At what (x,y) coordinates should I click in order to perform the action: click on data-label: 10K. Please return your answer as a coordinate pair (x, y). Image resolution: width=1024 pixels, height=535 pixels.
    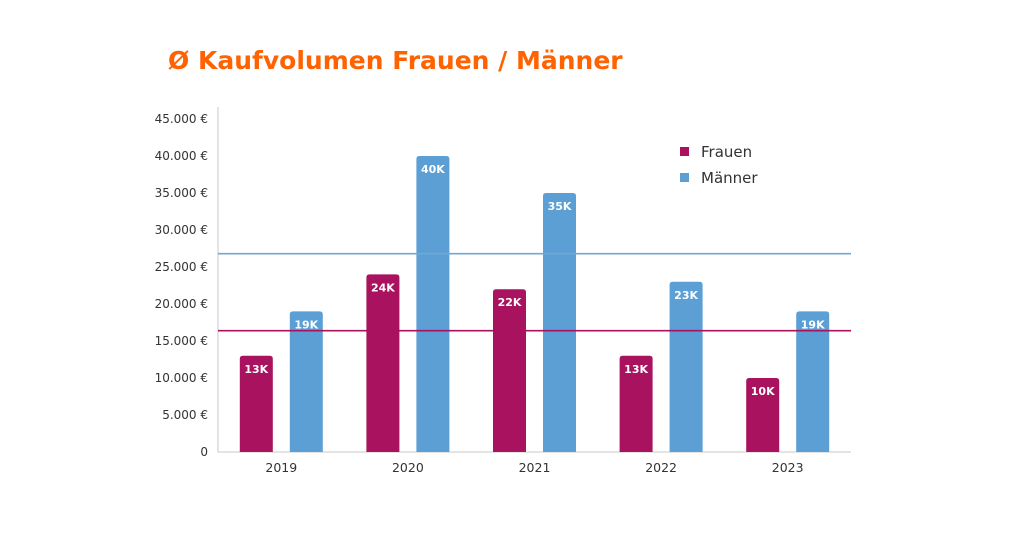
    Looking at the image, I should click on (763, 391).